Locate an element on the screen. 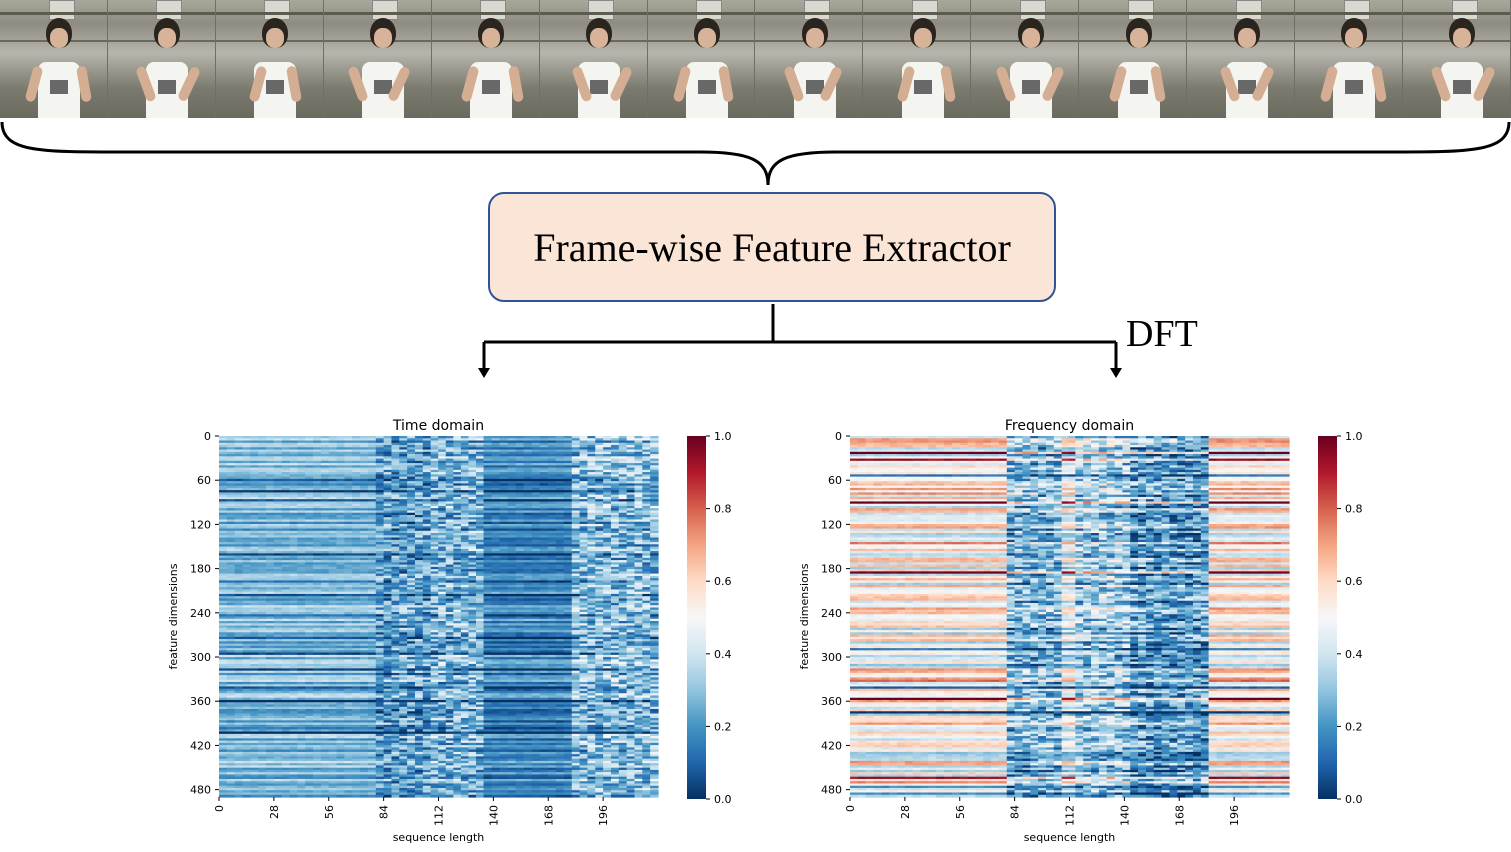 Image resolution: width=1511 pixels, height=852 pixels. grouping-brace is located at coordinates (755, 153).